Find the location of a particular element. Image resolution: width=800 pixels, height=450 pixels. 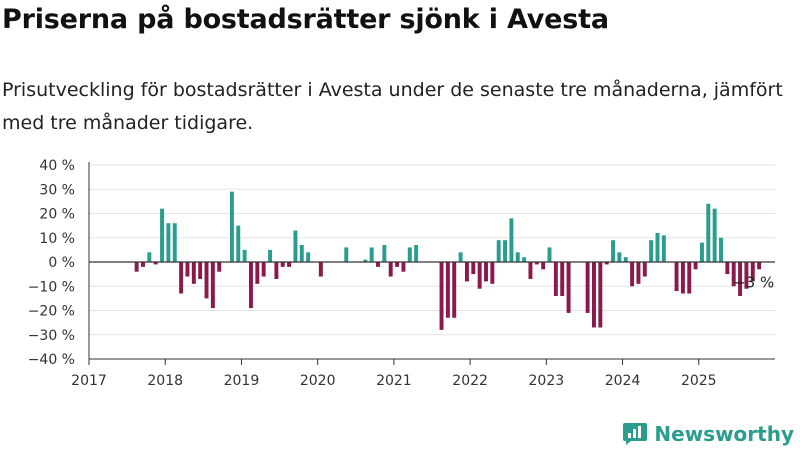

x-tick-label: 2018 is located at coordinates (165, 381).